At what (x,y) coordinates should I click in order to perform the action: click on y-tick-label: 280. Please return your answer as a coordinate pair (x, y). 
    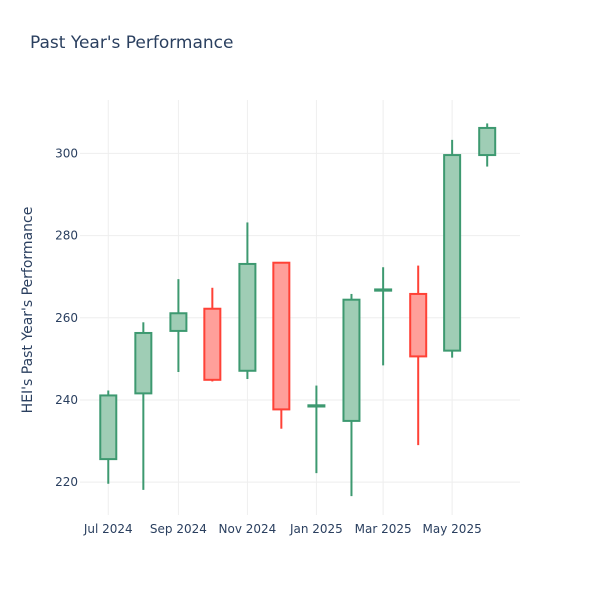
    Looking at the image, I should click on (66, 236).